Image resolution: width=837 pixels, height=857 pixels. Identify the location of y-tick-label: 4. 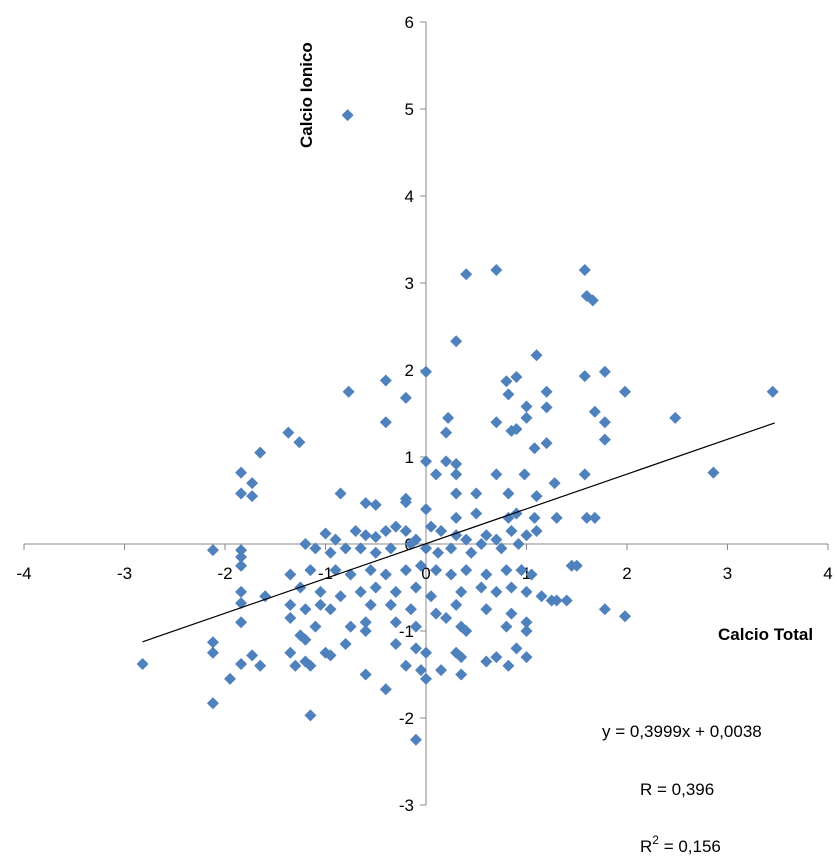
(409, 196).